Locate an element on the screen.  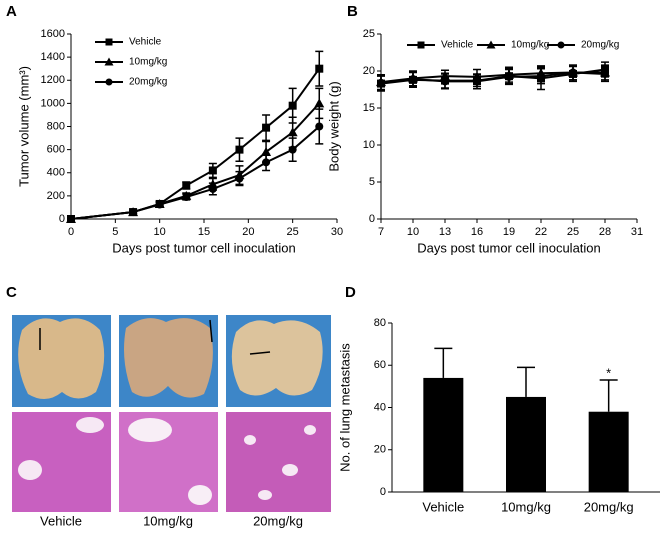
y-axis-label: No. of lung metastasis is located at coordinates (344, 407).